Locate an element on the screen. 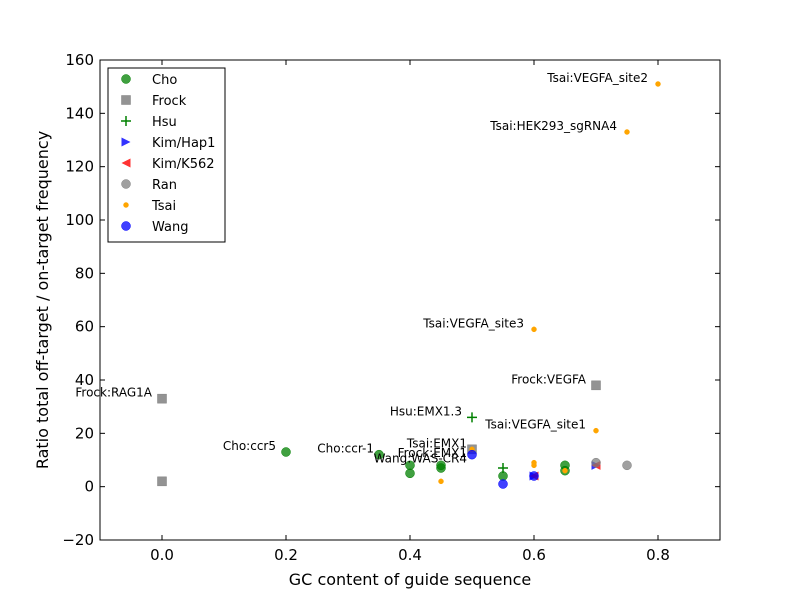 The width and height of the screenshot is (800, 604). legend-entry: Cho is located at coordinates (149, 80).